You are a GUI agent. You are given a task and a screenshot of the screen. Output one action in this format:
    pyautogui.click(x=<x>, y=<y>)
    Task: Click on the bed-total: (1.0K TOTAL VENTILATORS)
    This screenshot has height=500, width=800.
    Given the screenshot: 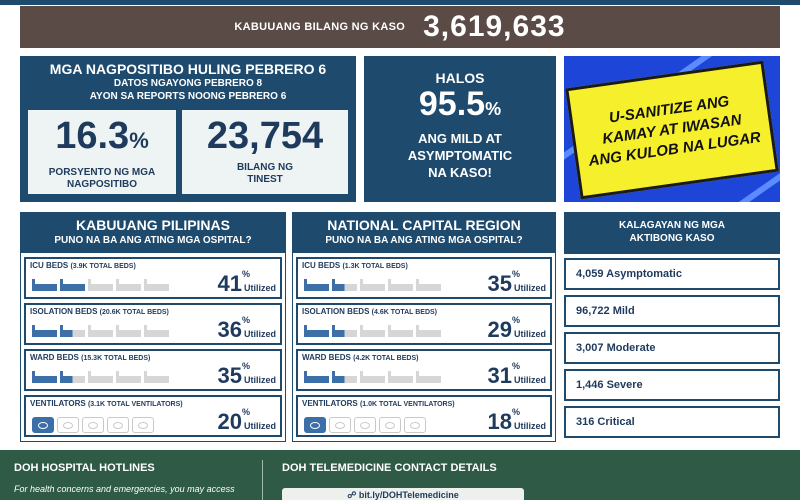 What is the action you would take?
    pyautogui.click(x=407, y=404)
    